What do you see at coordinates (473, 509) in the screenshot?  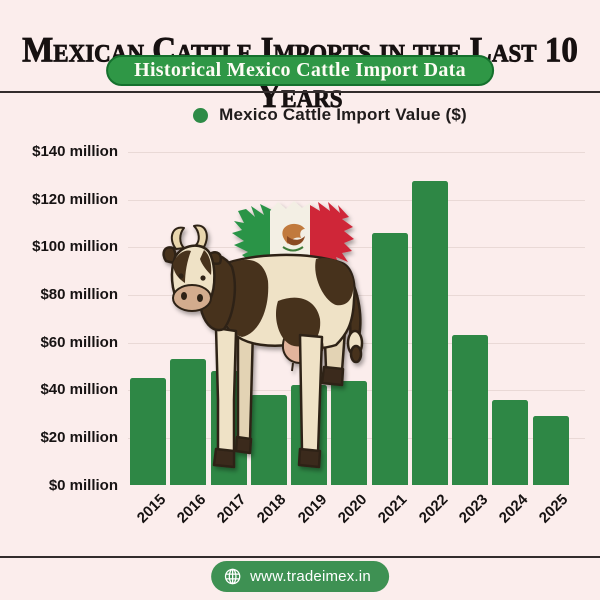 I see `x-tick-label: 2023` at bounding box center [473, 509].